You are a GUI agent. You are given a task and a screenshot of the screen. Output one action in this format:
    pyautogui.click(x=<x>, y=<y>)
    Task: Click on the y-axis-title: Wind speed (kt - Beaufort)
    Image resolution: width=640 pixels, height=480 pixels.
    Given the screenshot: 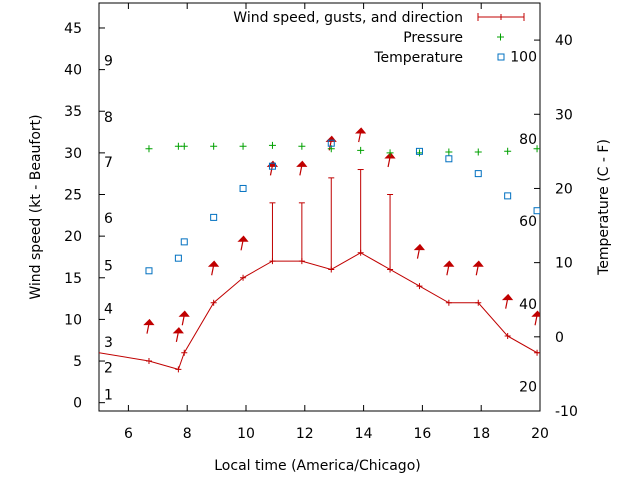 What is the action you would take?
    pyautogui.click(x=36, y=206)
    